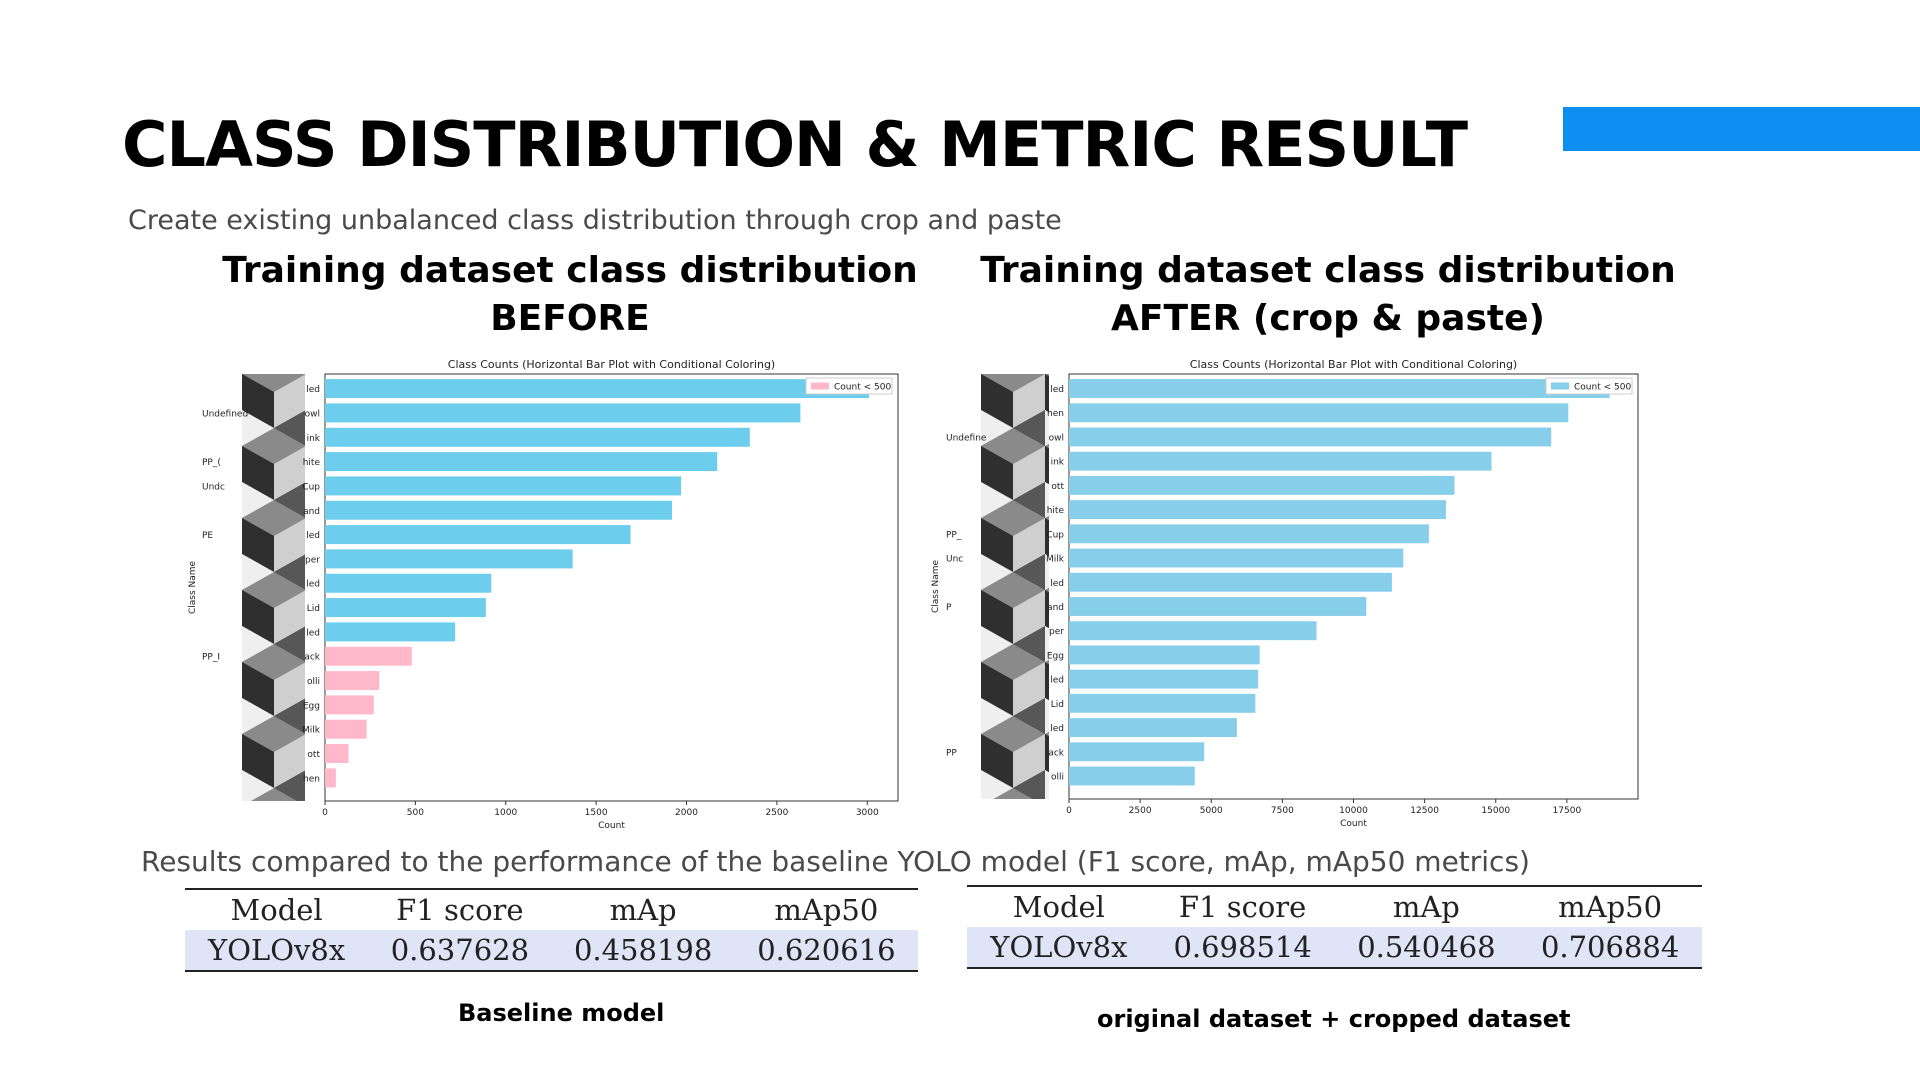  I want to click on table-row: YOLOv8x 0.698514 0.540468 0.706884, so click(1334, 947).